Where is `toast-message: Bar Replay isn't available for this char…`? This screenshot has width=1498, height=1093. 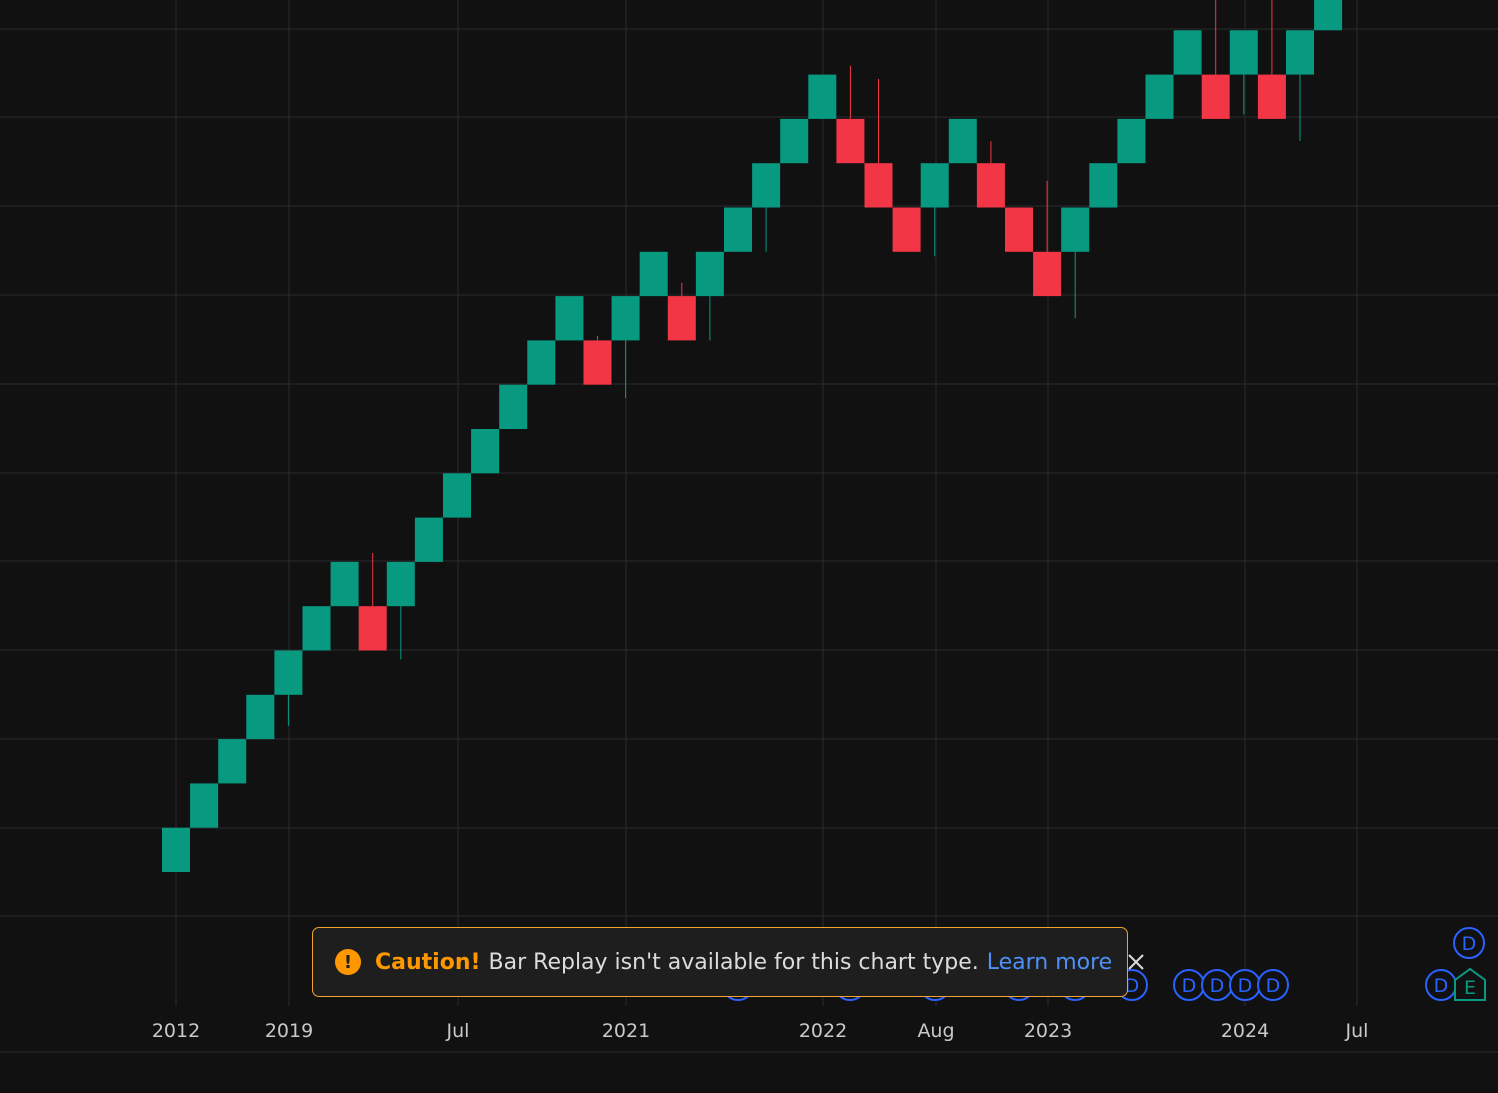 toast-message: Bar Replay isn't available for this char… is located at coordinates (733, 962).